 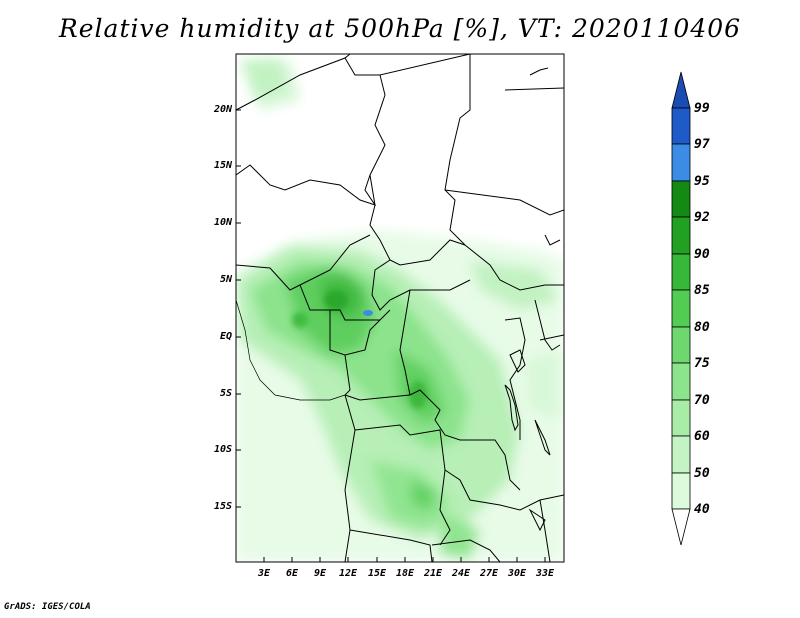 What do you see at coordinates (489, 573) in the screenshot?
I see `lon-label: 27E` at bounding box center [489, 573].